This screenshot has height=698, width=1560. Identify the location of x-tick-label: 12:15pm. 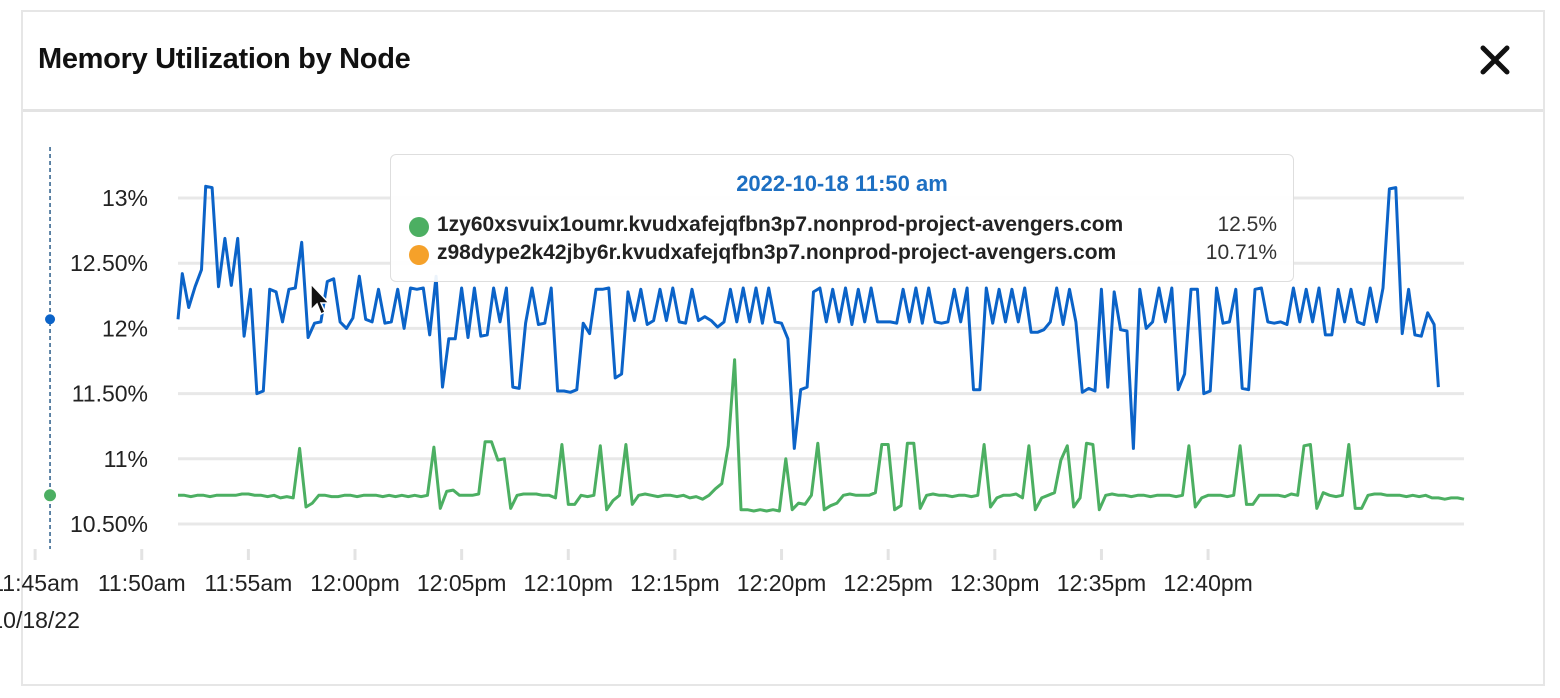
(675, 583).